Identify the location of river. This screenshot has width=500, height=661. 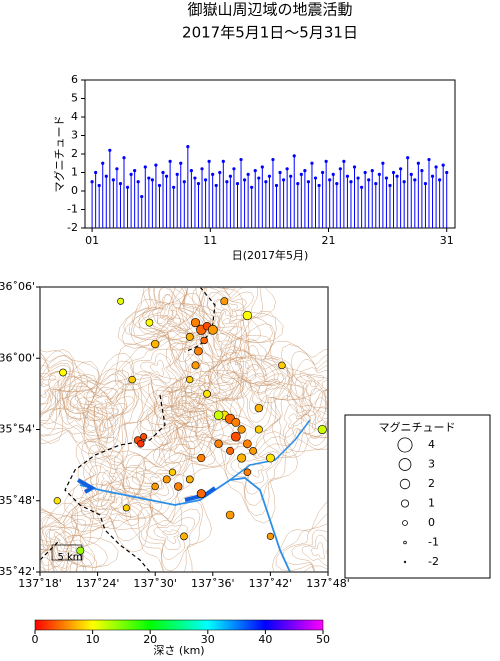
(185, 524).